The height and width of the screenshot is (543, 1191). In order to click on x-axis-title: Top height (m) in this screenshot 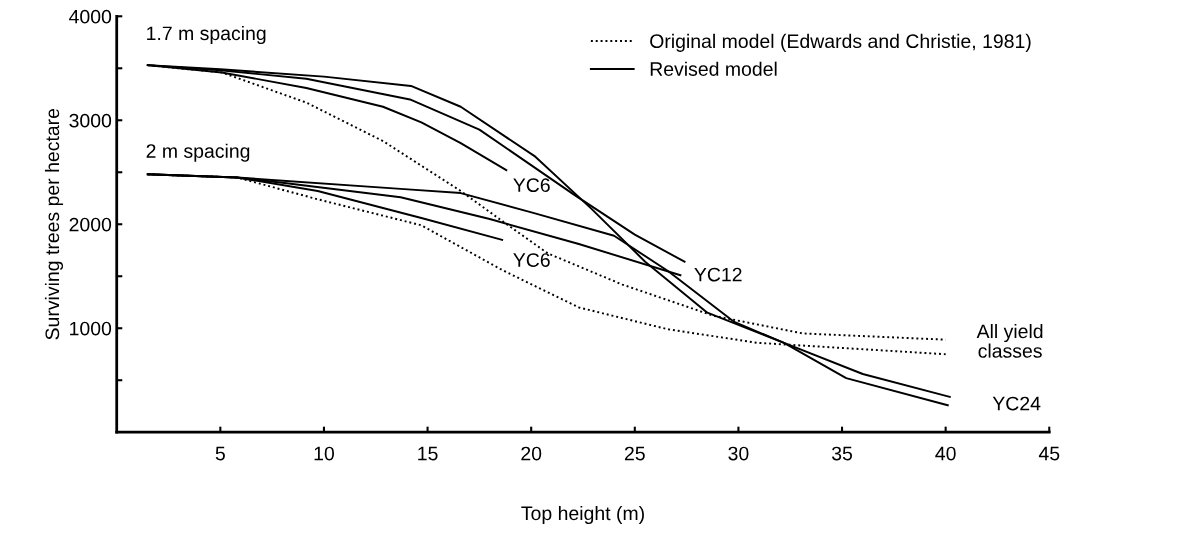, I will do `click(582, 515)`.